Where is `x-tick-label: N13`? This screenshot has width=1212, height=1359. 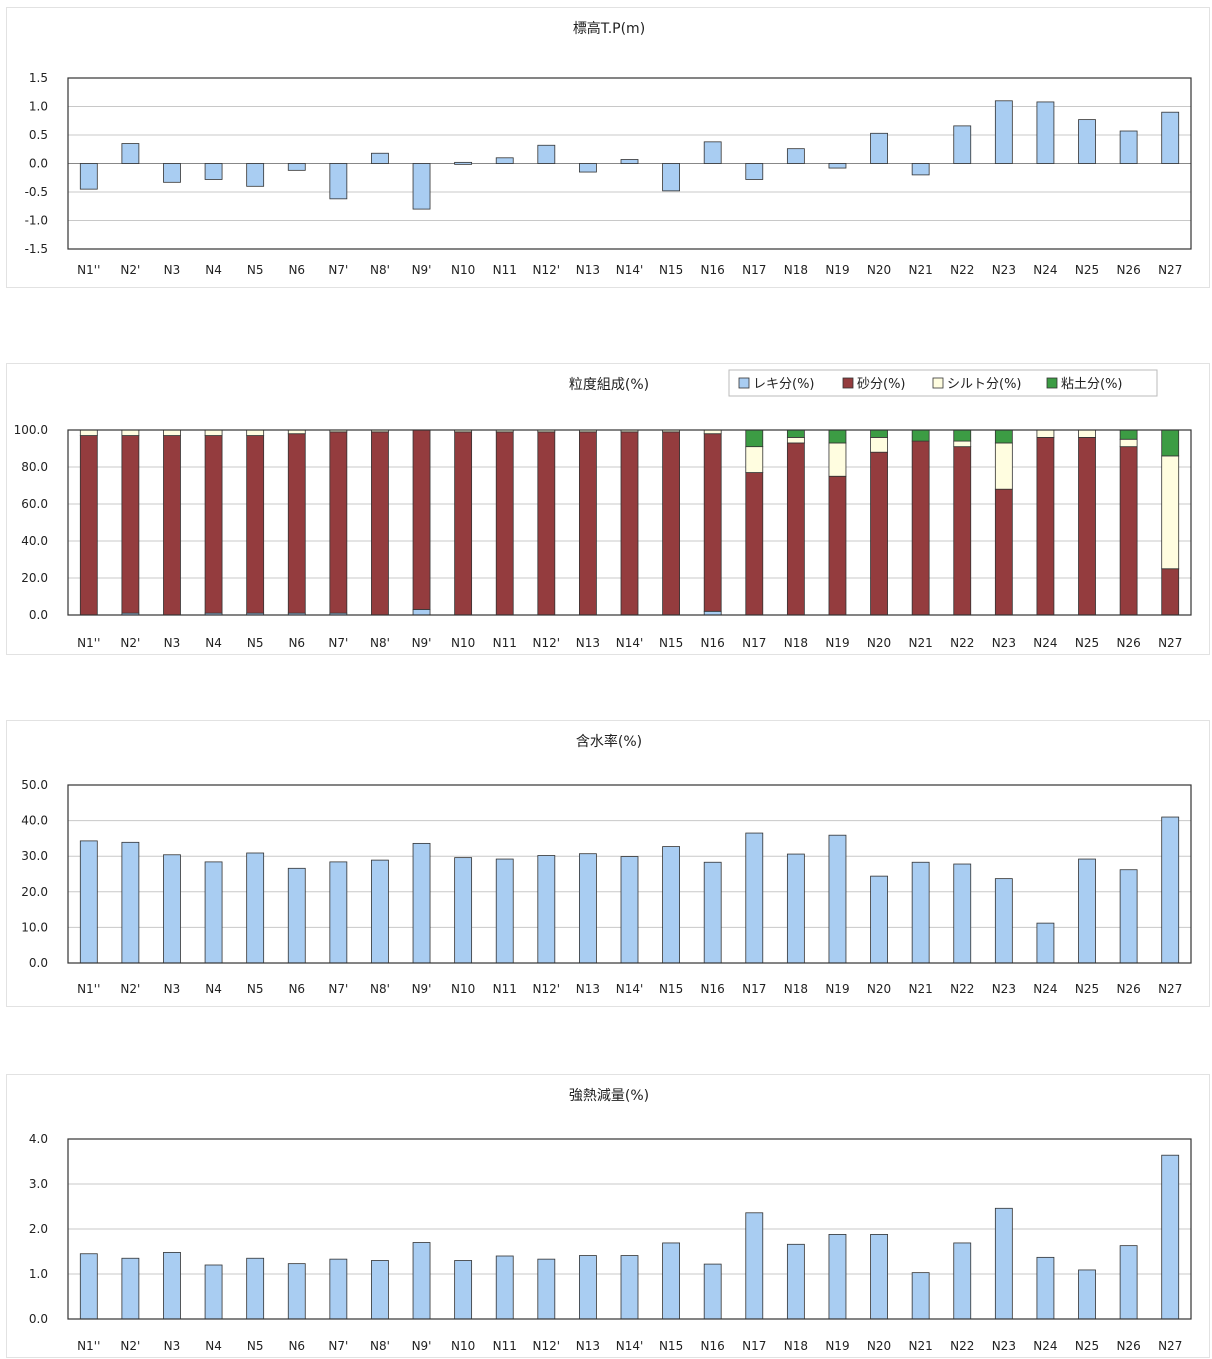 x-tick-label: N13 is located at coordinates (588, 989).